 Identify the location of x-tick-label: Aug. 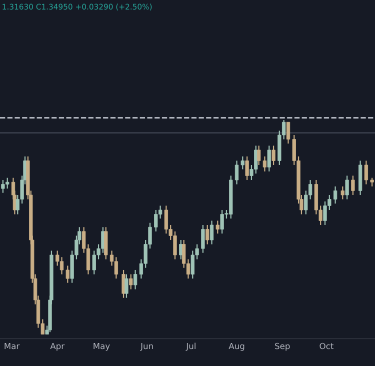
(236, 346).